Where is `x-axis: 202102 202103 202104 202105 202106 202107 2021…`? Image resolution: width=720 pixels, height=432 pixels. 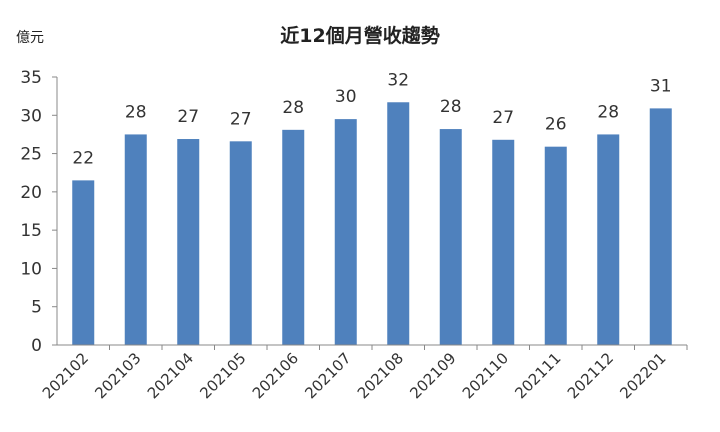 x-axis: 202102 202103 202104 202105 202106 202107 2021… is located at coordinates (363, 373).